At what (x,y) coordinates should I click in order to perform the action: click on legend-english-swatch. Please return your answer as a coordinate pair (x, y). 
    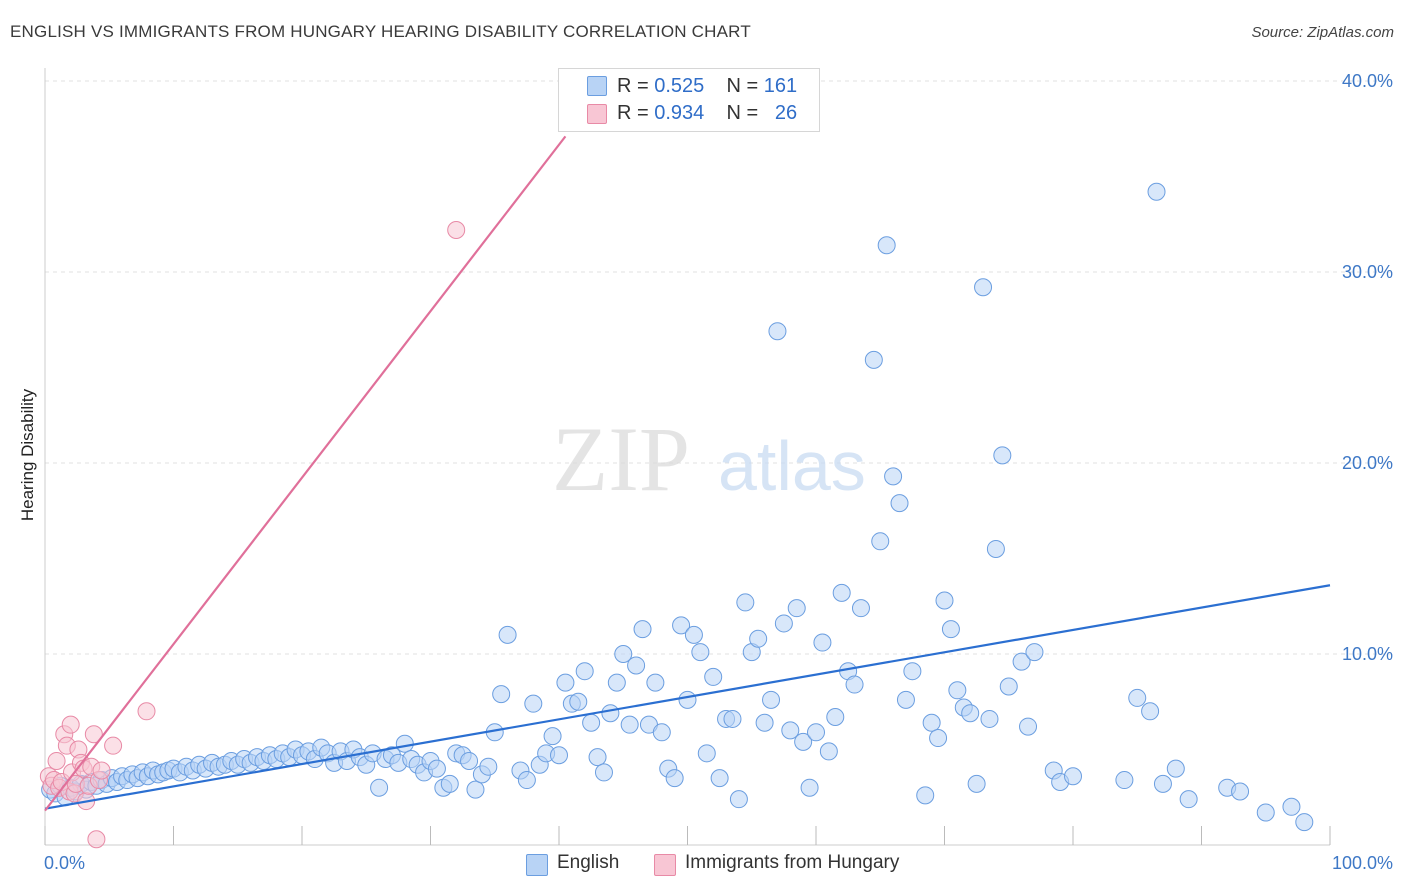
    Looking at the image, I should click on (537, 865).